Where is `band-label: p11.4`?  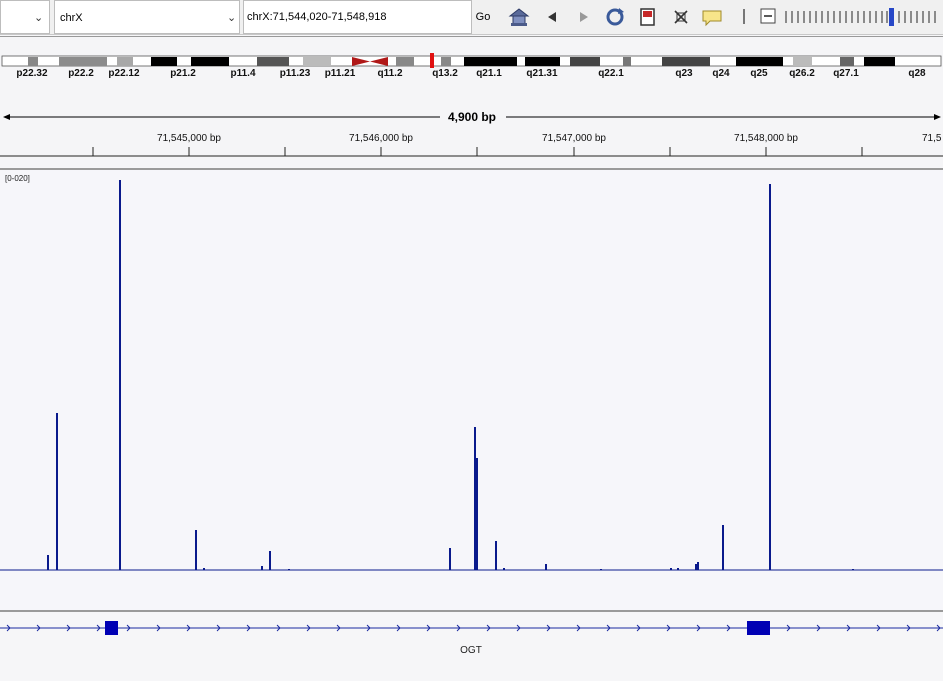
band-label: p11.4 is located at coordinates (242, 73).